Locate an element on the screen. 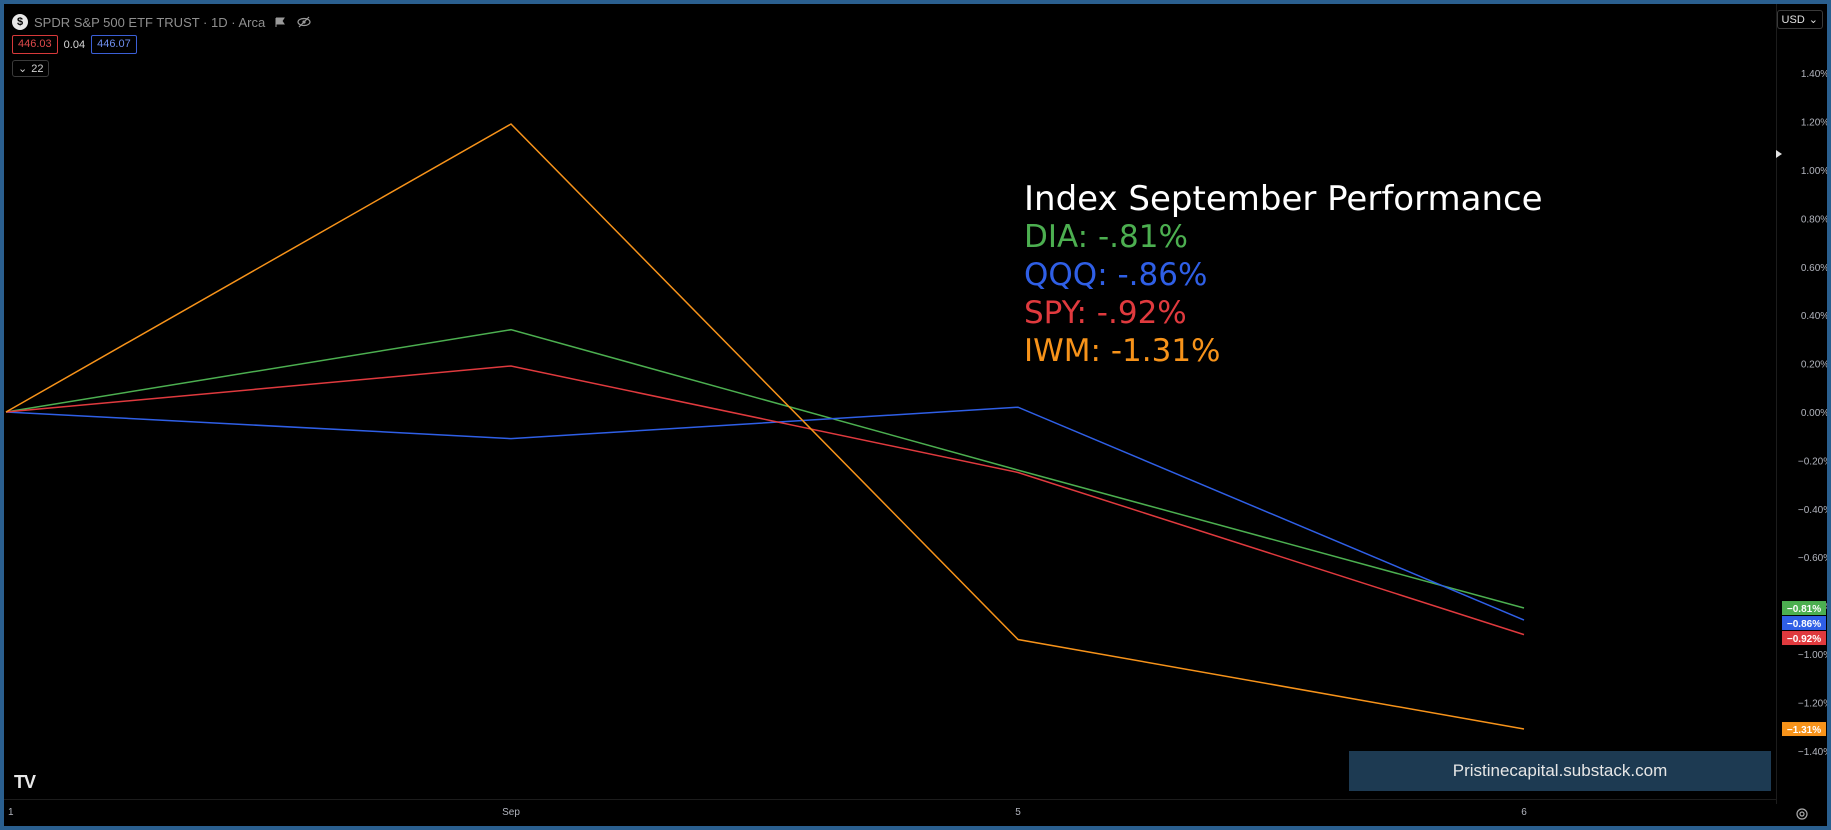 This screenshot has height=830, width=1831. watermark-banner: Pristinecapital.substack.com is located at coordinates (1560, 771).